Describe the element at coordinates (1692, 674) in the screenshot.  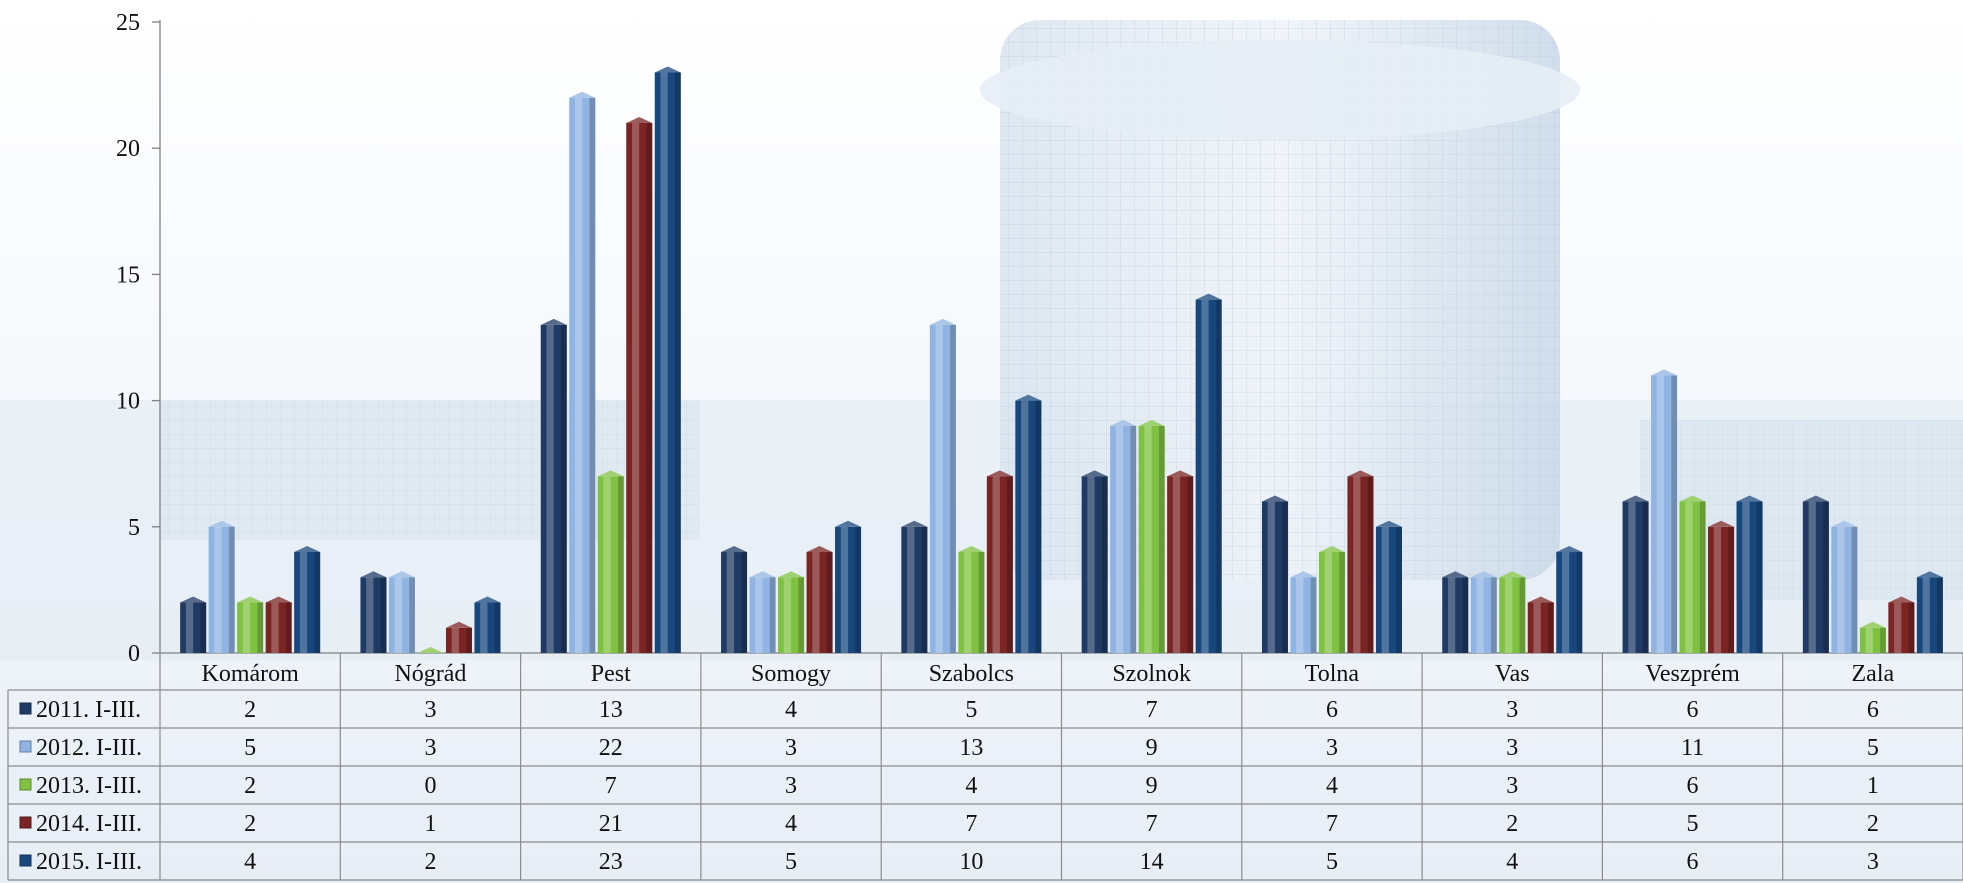
I see `x-tick-label: Veszprém` at that location.